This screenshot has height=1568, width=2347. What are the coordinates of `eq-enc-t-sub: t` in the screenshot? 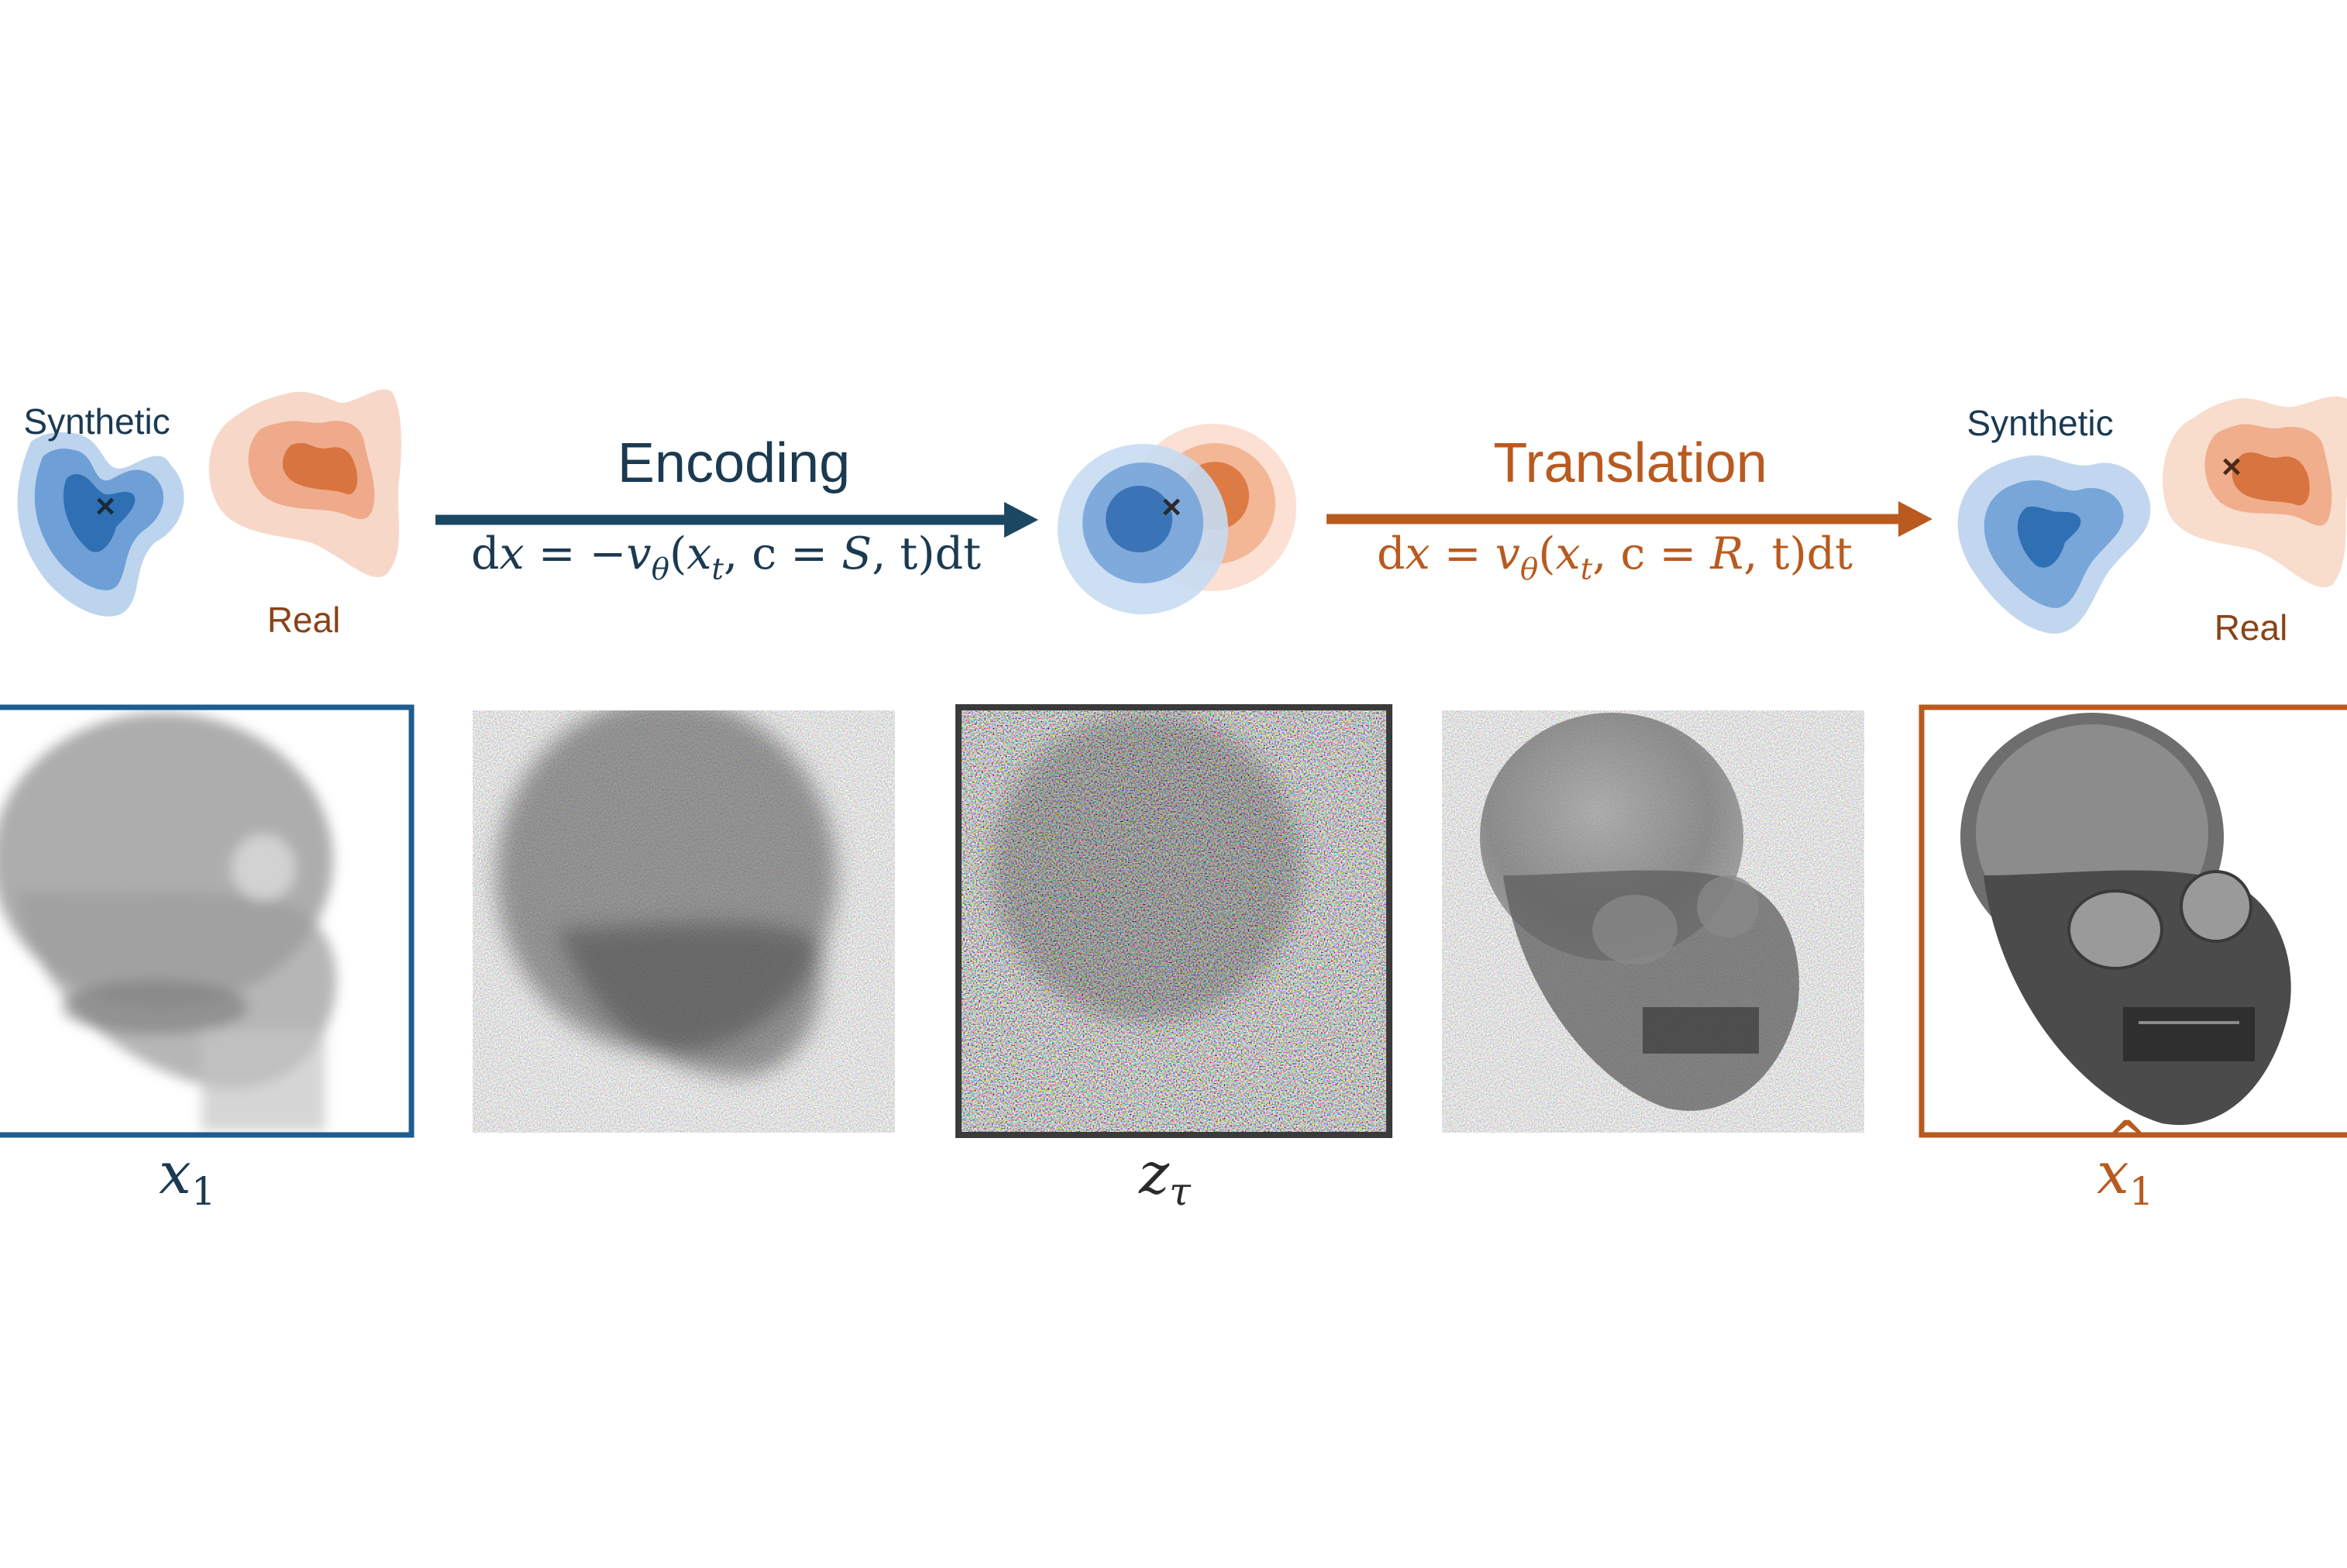 It's located at (718, 569).